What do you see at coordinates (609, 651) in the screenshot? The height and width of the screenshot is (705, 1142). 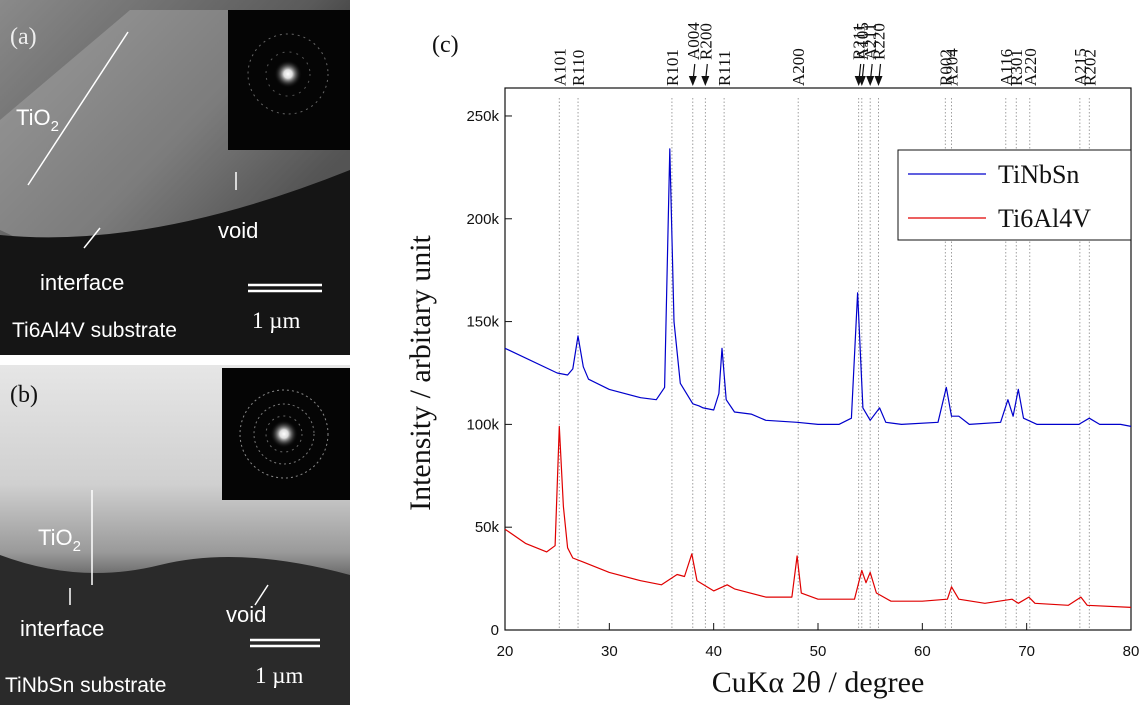 I see `x-tick-label: 30` at bounding box center [609, 651].